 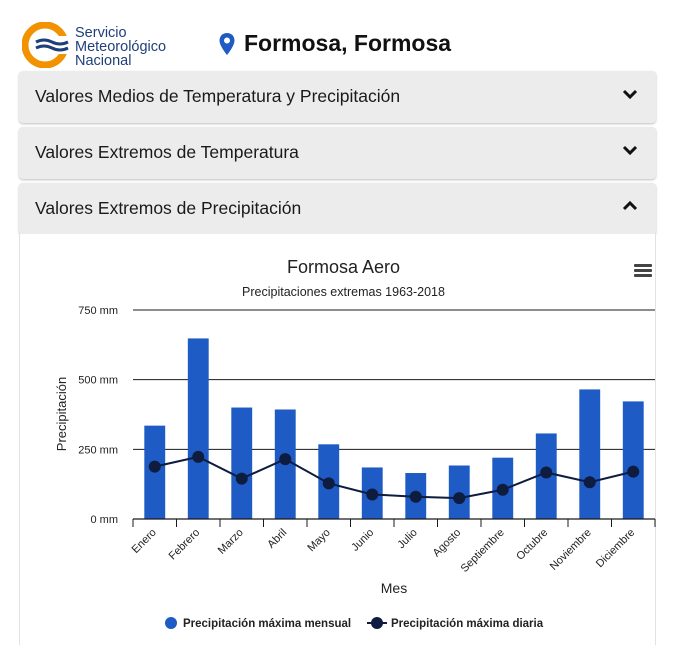 What do you see at coordinates (532, 545) in the screenshot?
I see `x-tick-label: Octubre` at bounding box center [532, 545].